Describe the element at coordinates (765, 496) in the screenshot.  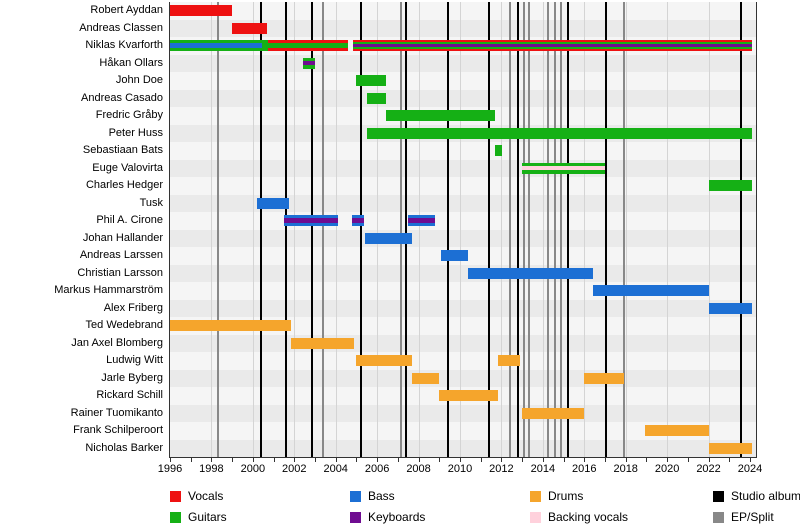
I see `legend-label: Studio album` at that location.